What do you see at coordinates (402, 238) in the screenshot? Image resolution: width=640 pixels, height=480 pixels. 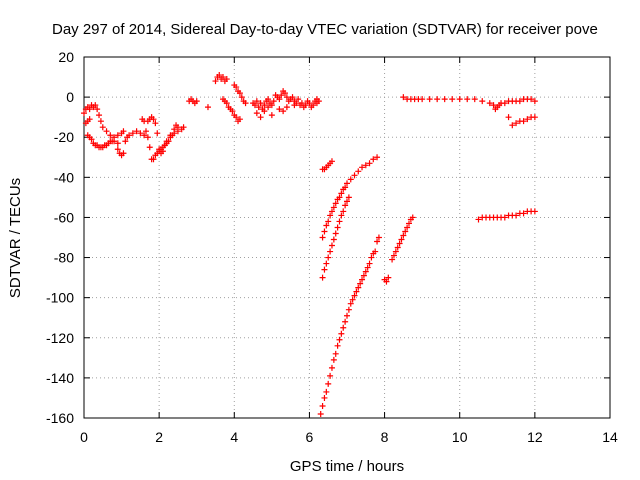 I see `series-arc-m` at bounding box center [402, 238].